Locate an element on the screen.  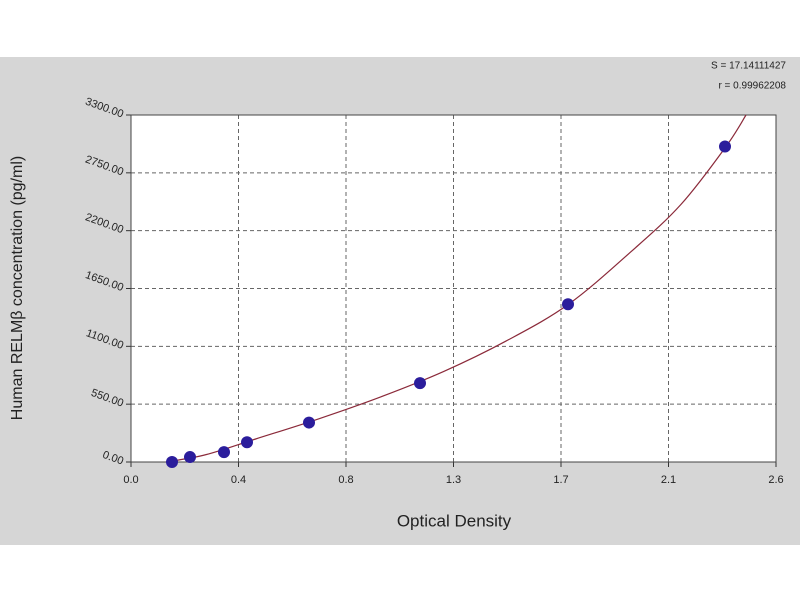
x-tick-label: 1.3 is located at coordinates (453, 480).